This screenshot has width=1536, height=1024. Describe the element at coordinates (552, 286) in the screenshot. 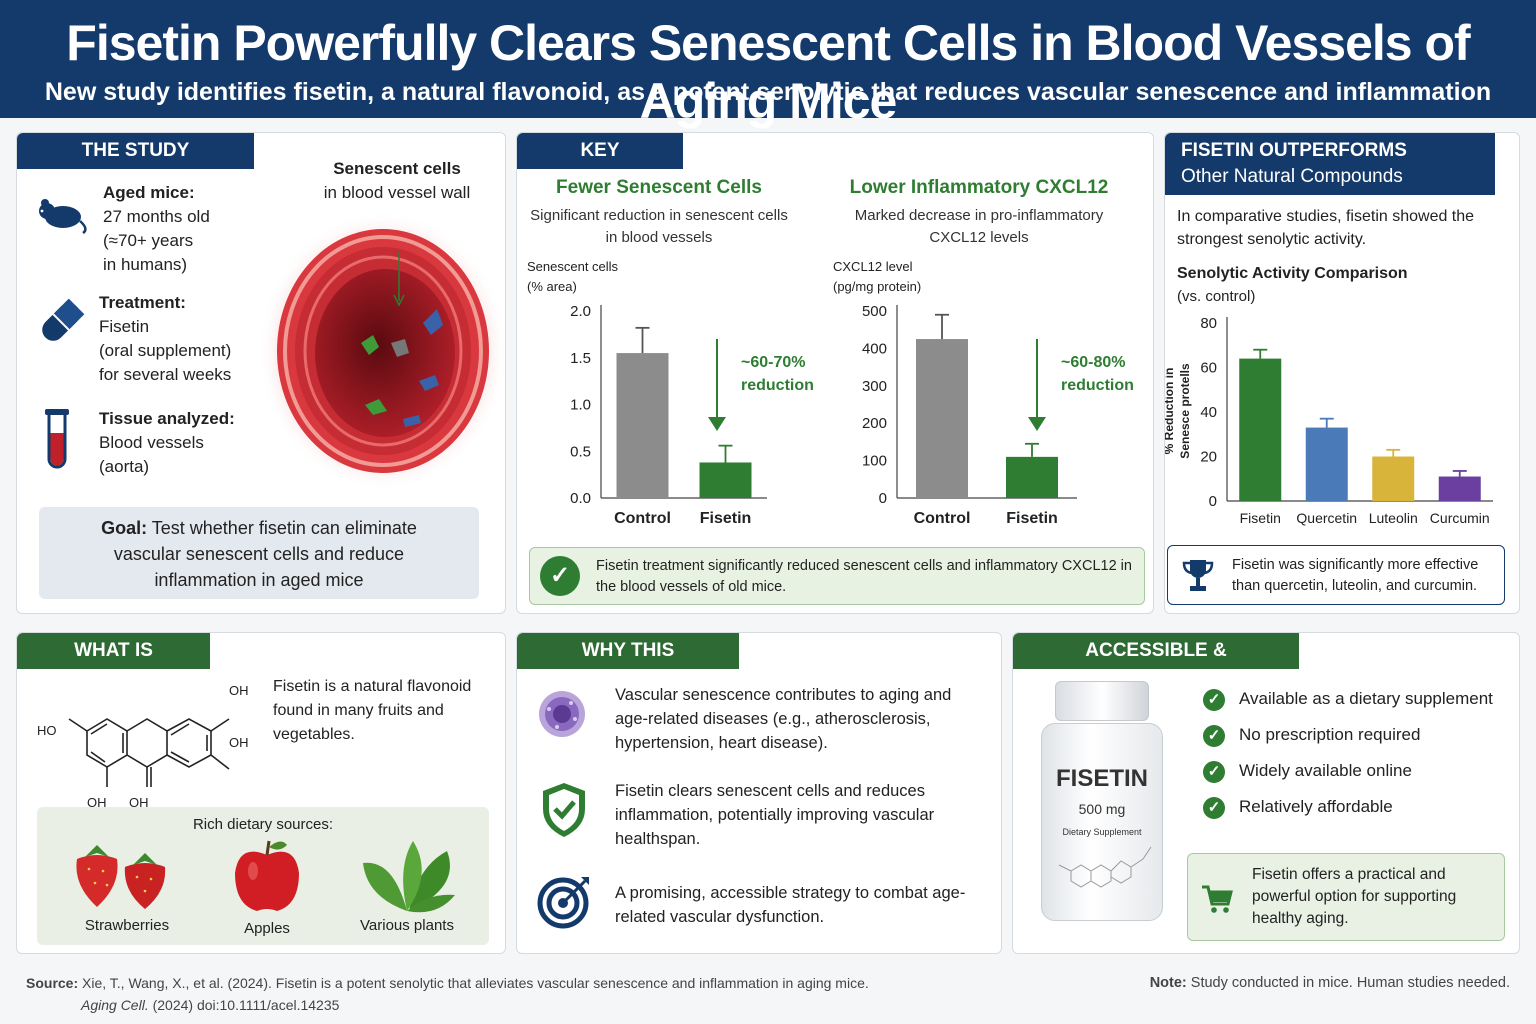

I see `y-axis-label: (% area)` at that location.